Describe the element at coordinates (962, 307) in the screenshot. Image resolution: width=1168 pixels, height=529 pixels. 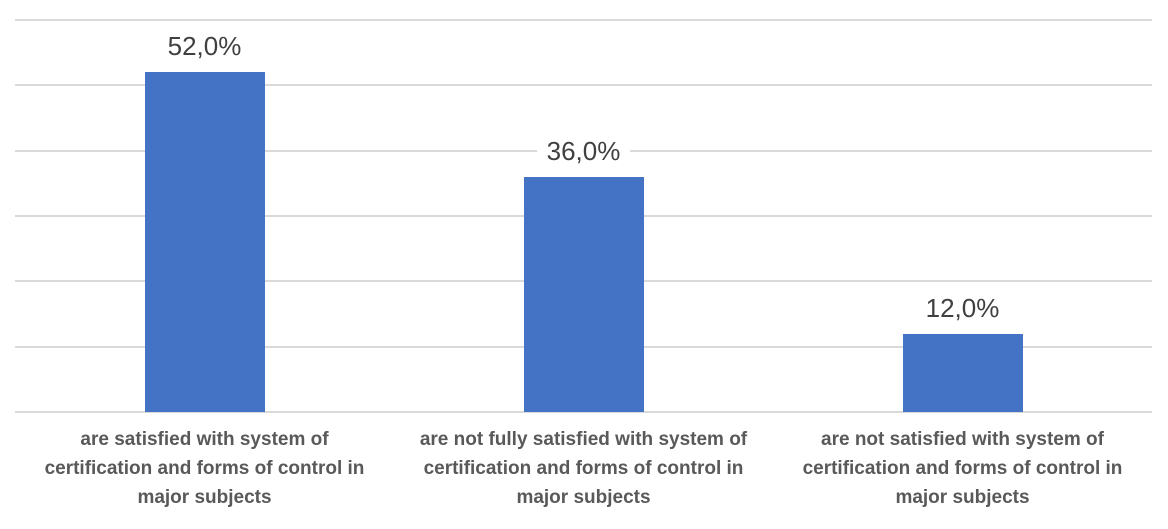
I see `value-label: 12,0%` at that location.